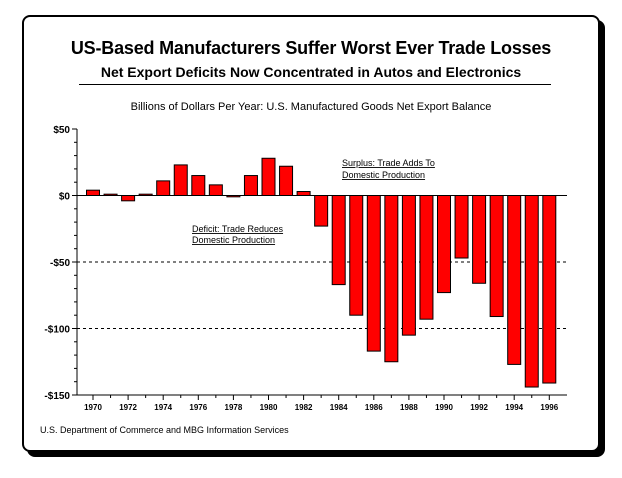 The width and height of the screenshot is (622, 478). Describe the element at coordinates (426, 257) in the screenshot. I see `bar-1989` at that location.